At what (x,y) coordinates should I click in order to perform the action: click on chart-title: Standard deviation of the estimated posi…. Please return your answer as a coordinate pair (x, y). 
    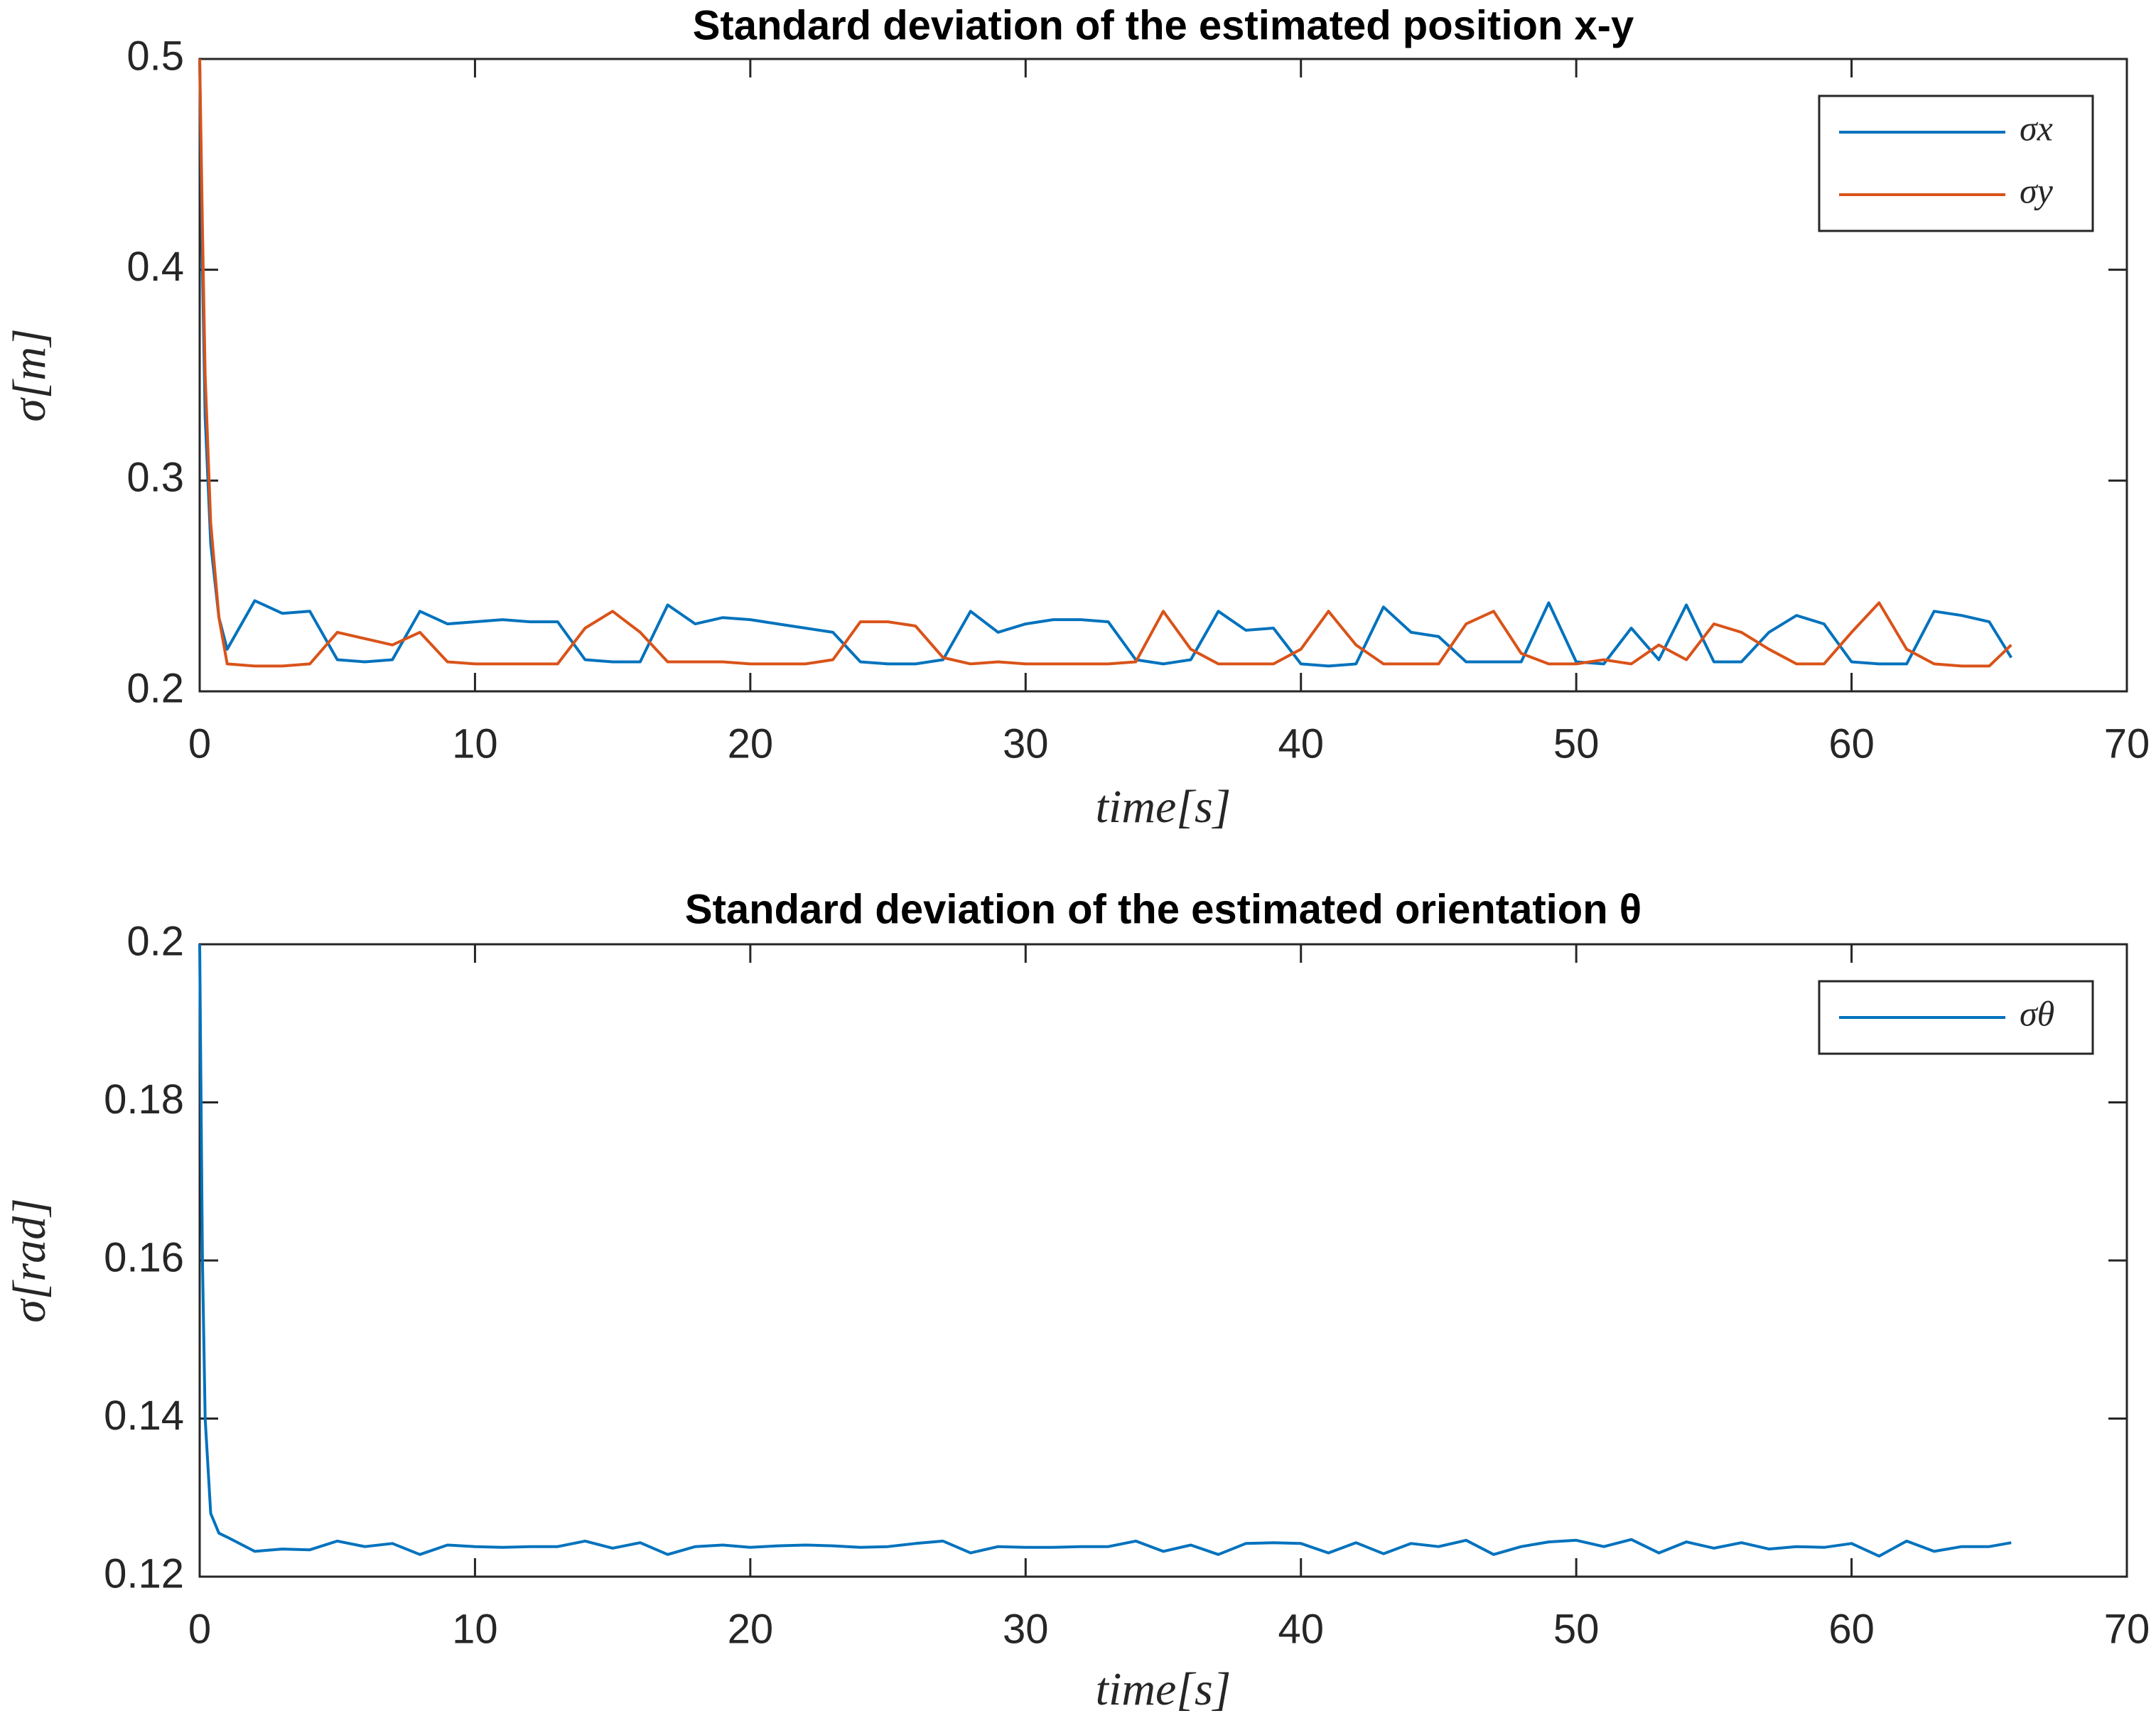
    Looking at the image, I should click on (1163, 25).